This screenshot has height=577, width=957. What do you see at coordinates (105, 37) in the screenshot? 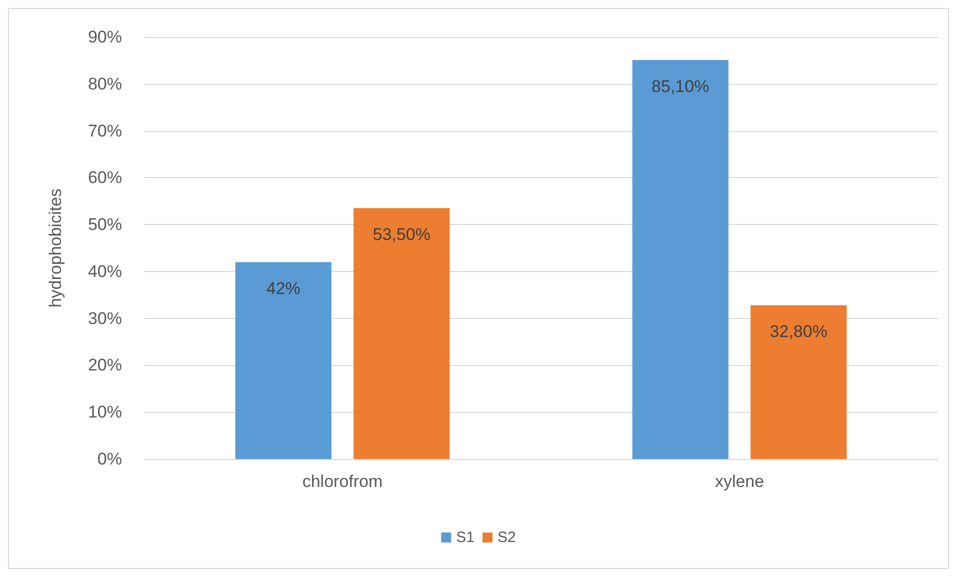
I see `y-tick-label: 90%` at bounding box center [105, 37].